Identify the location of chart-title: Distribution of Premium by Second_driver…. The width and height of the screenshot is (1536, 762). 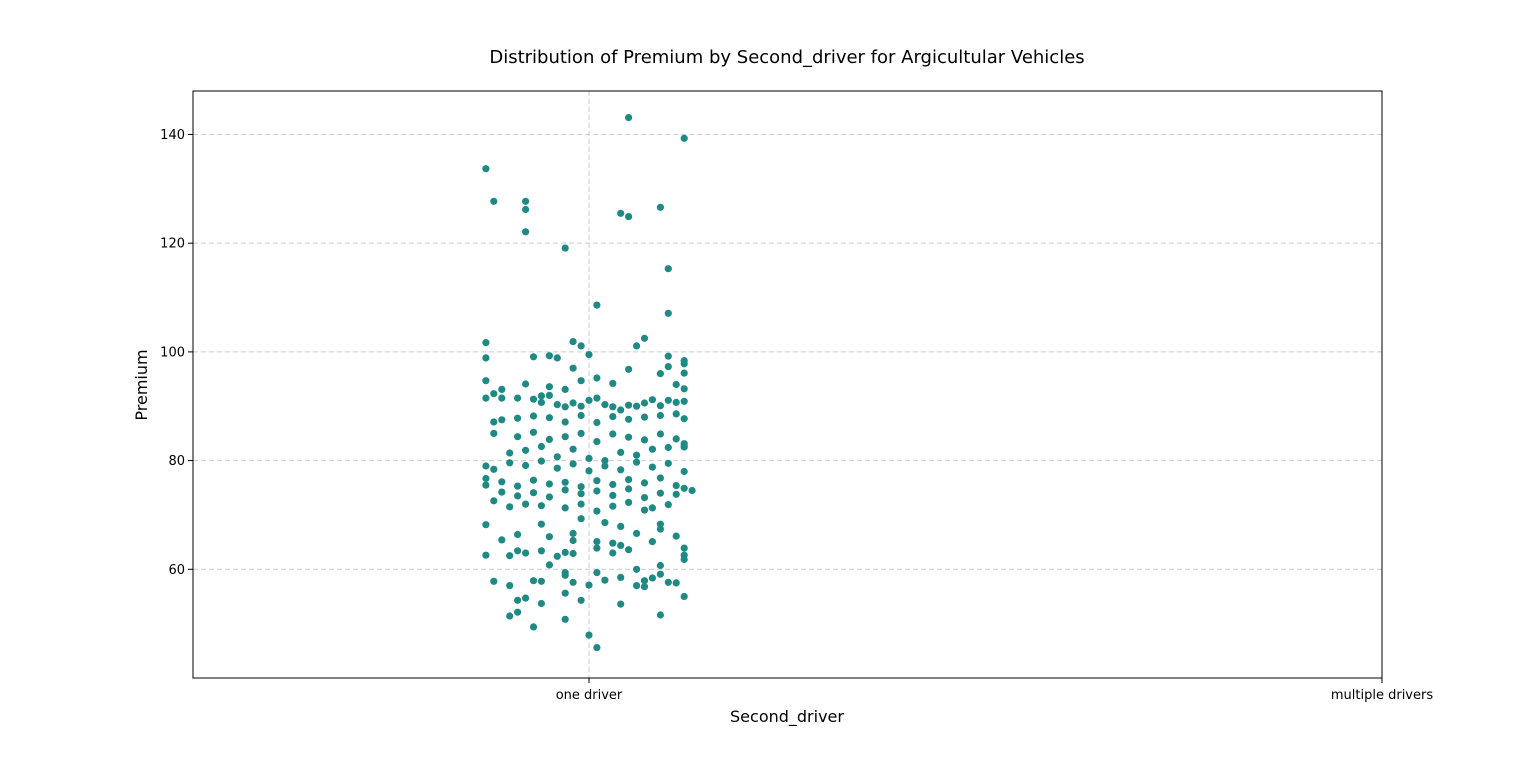
(786, 57).